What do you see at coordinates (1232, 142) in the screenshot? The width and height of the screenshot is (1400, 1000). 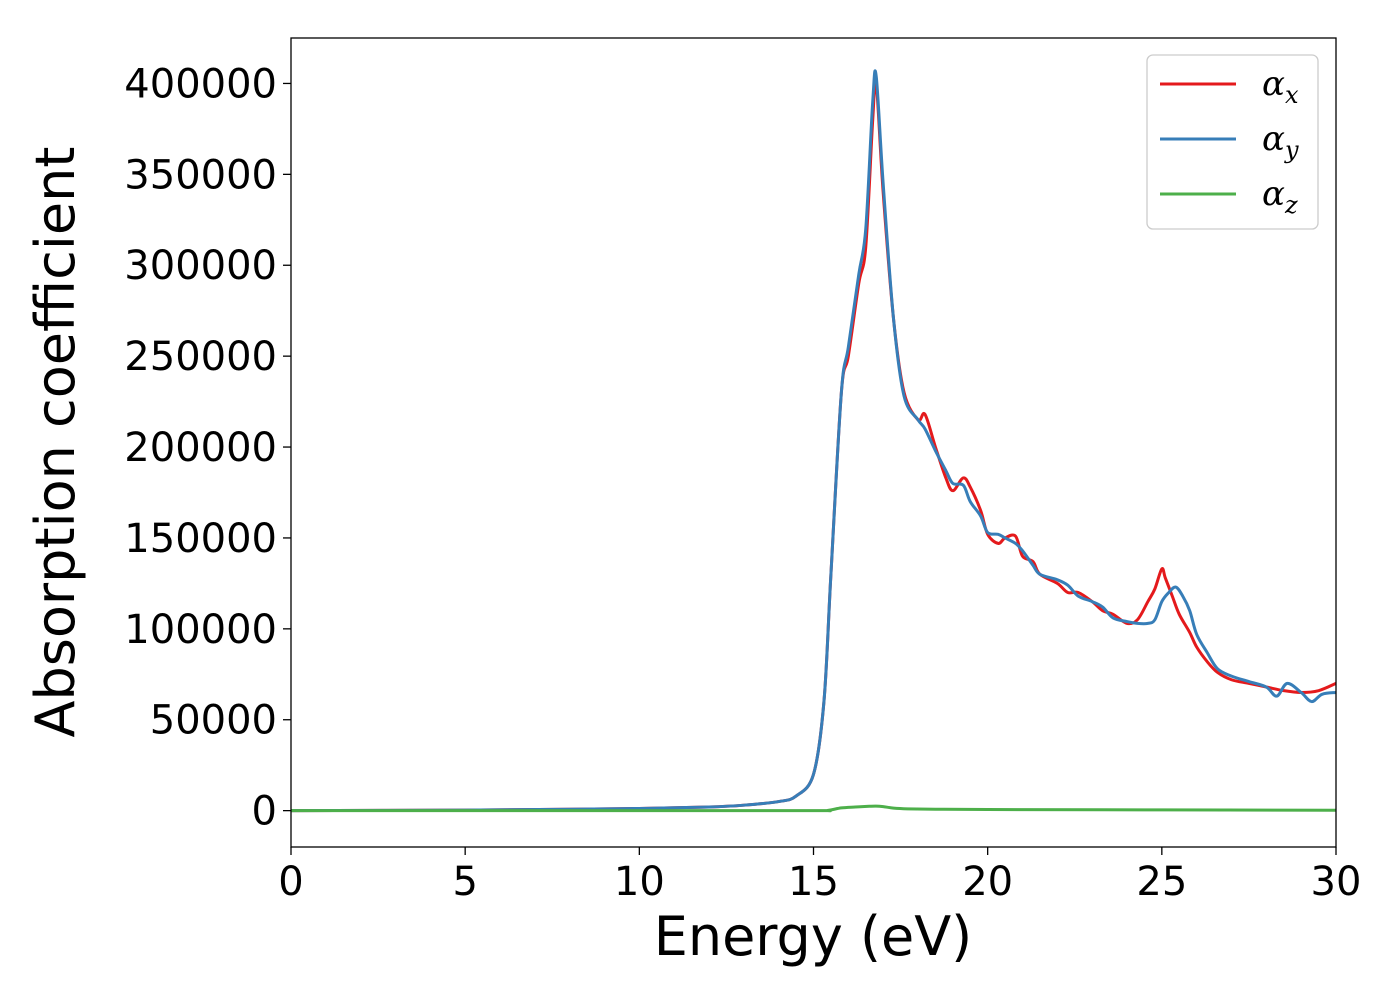 I see `legend-box` at bounding box center [1232, 142].